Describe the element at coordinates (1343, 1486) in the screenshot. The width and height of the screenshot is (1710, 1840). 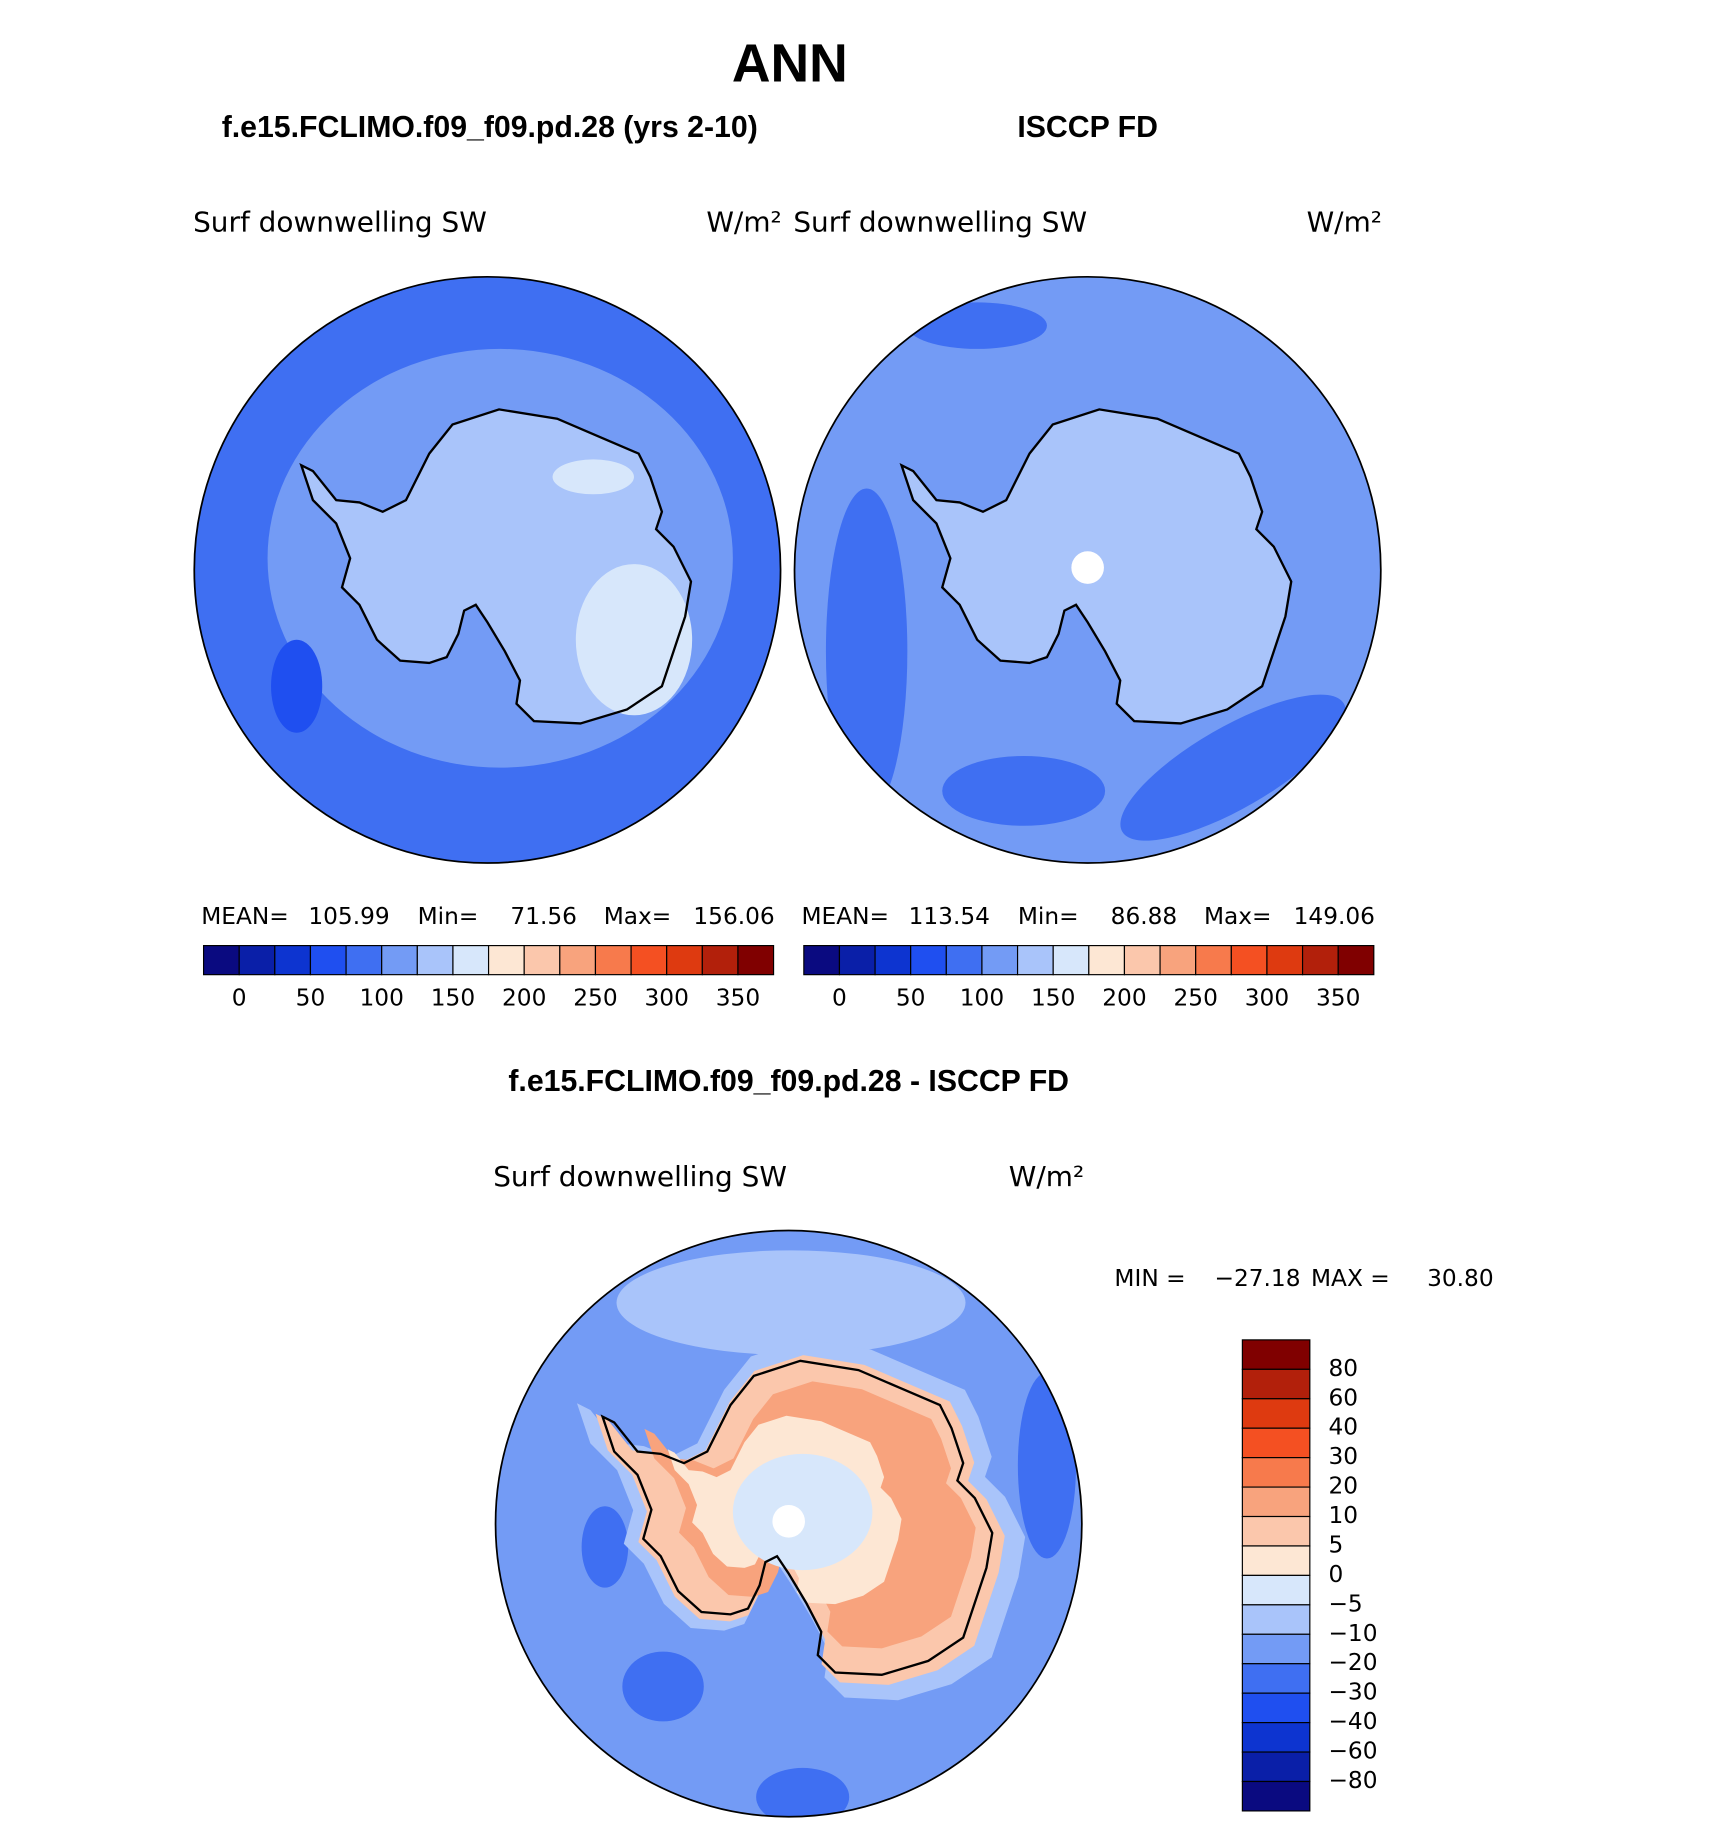
I see `colorbar-tick-label: 20` at that location.